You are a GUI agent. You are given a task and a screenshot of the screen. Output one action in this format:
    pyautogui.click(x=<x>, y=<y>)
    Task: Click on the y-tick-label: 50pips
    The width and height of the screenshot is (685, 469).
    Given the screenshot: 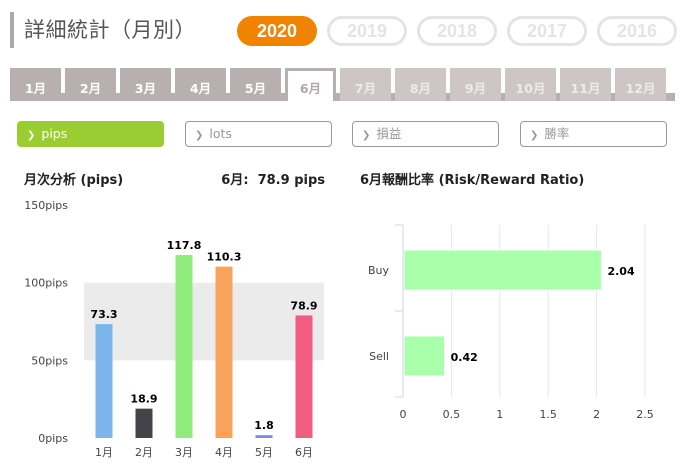 What is the action you would take?
    pyautogui.click(x=49, y=360)
    